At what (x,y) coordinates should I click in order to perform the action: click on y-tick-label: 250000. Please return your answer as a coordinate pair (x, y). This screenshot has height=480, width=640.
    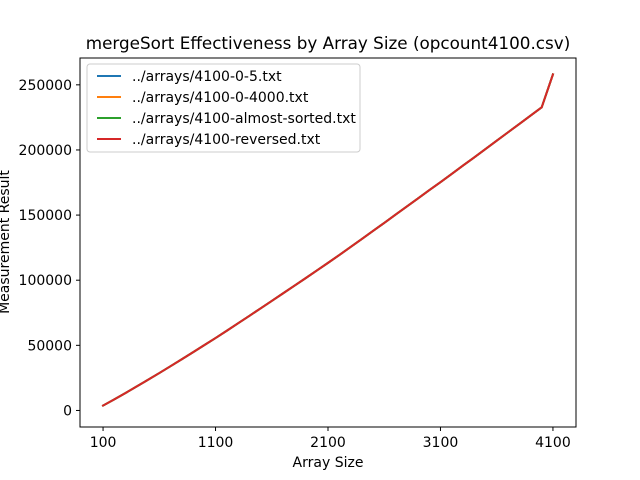
    Looking at the image, I should click on (45, 86).